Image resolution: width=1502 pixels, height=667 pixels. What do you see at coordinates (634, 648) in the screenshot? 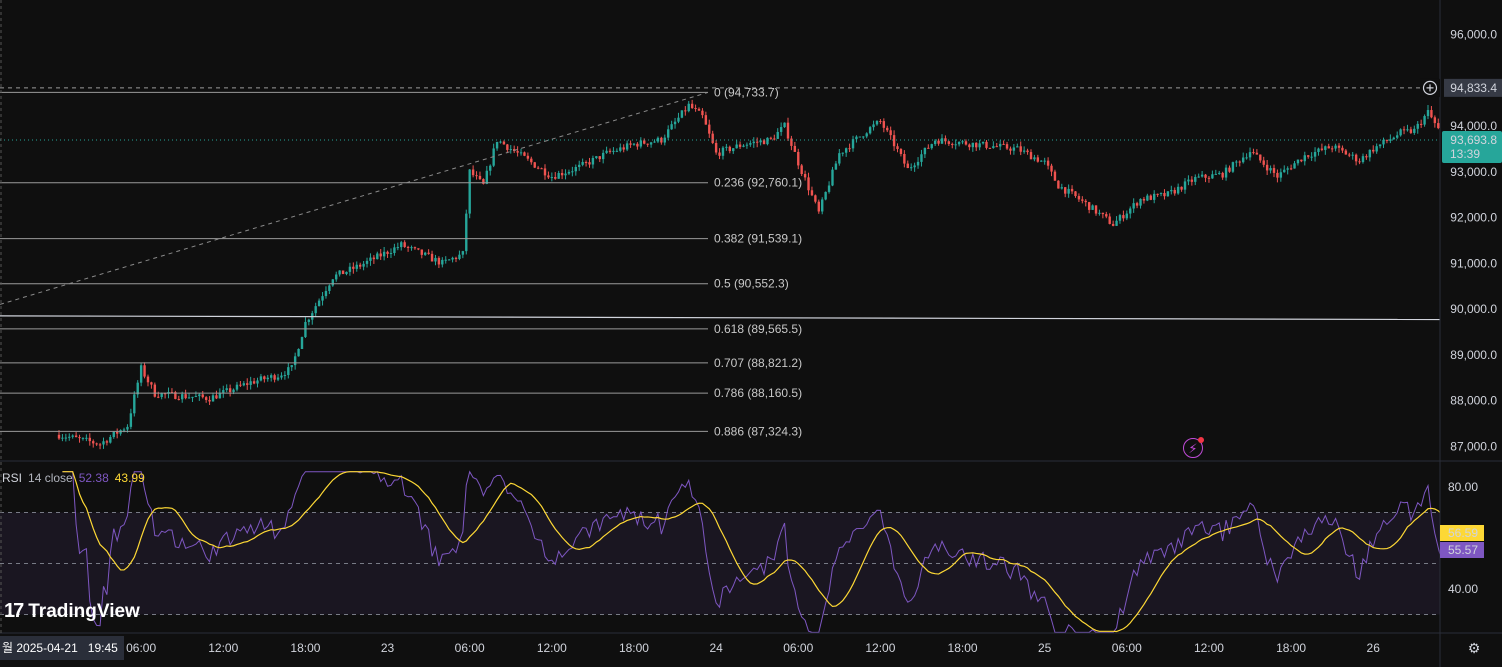
I see `time-tick-label: 18:00` at bounding box center [634, 648].